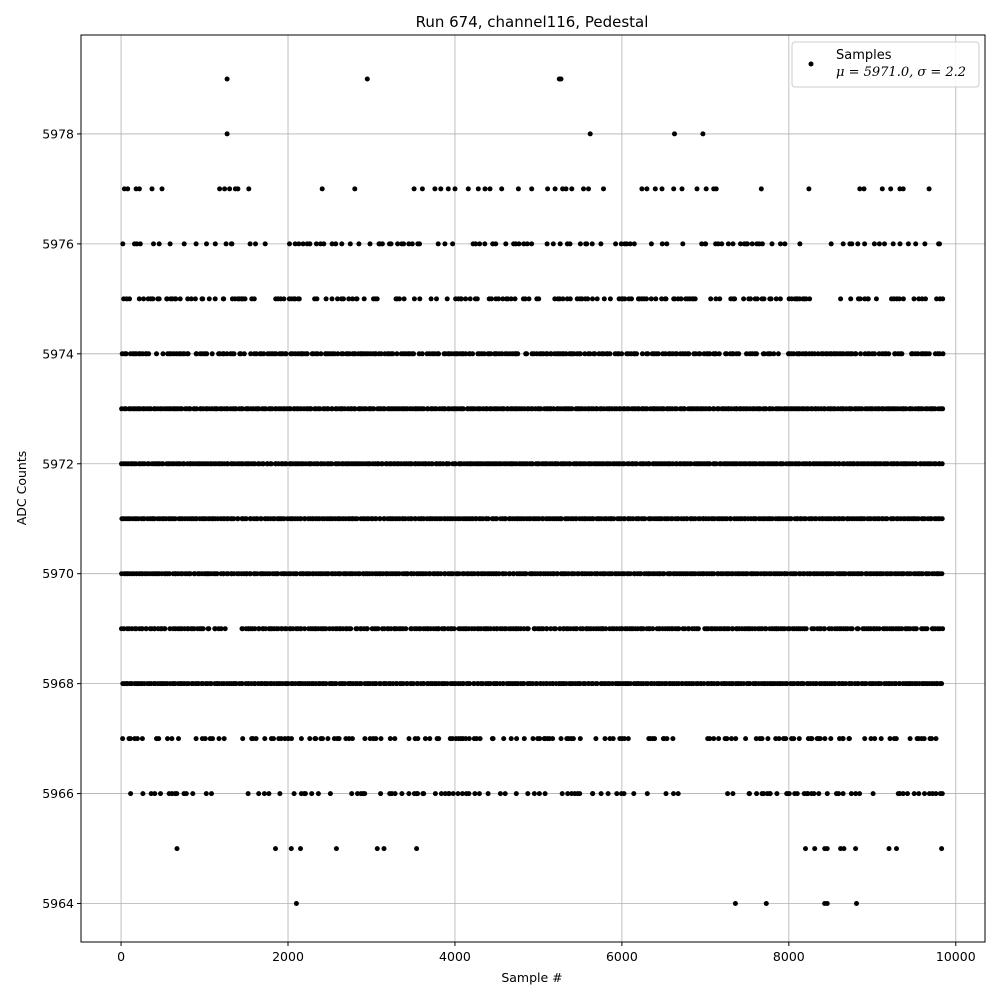  I want to click on legend-series-name: Samples, so click(864, 55).